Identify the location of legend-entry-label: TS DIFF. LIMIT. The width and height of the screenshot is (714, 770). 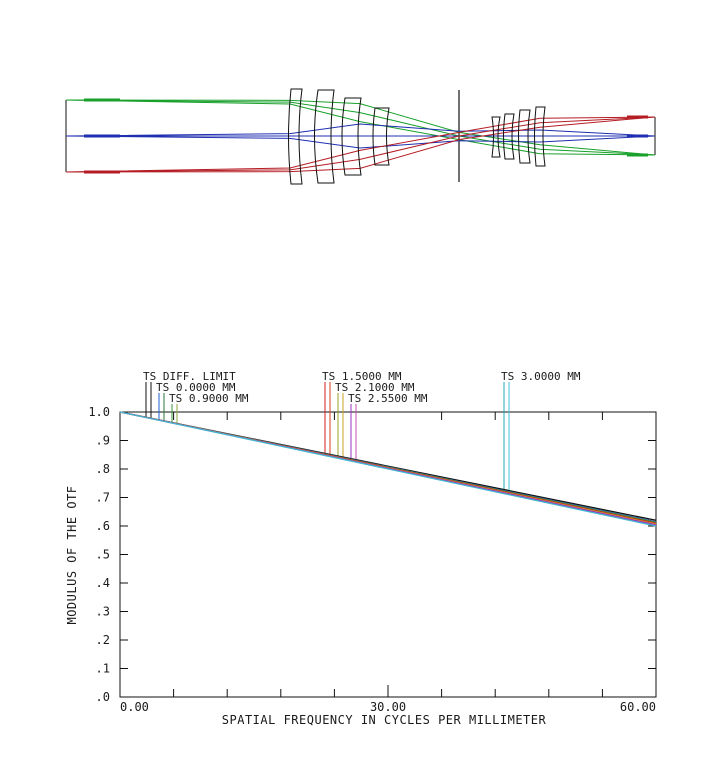
(189, 376).